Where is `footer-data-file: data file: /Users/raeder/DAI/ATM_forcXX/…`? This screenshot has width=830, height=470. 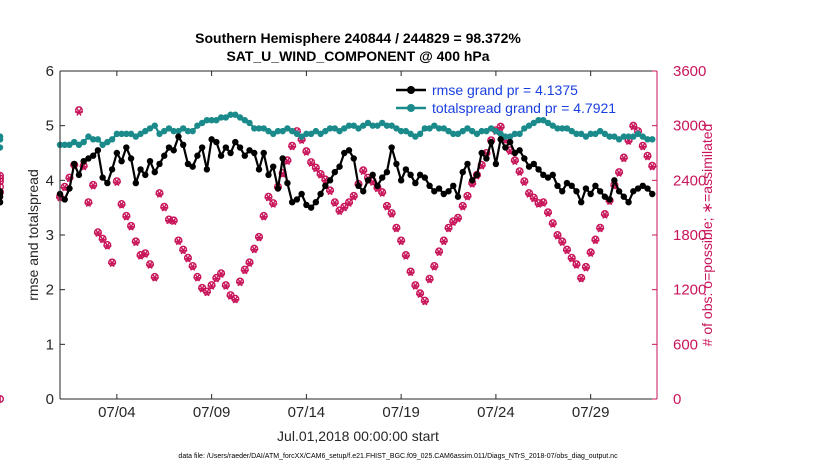 footer-data-file: data file: /Users/raeder/DAI/ATM_forcXX/… is located at coordinates (398, 456).